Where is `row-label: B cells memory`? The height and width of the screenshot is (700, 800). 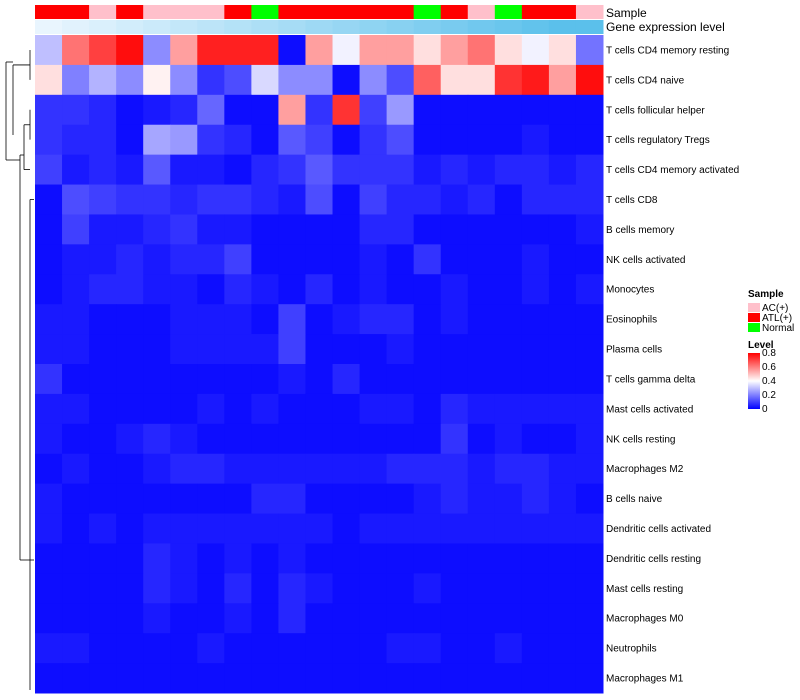 row-label: B cells memory is located at coordinates (640, 230).